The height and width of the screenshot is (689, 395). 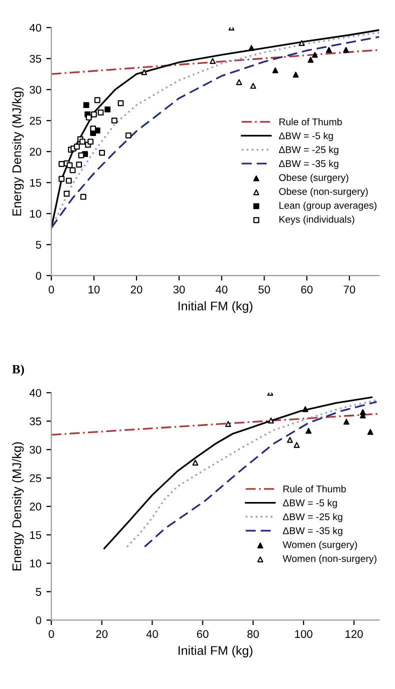 I want to click on x-tick-label: 100, so click(x=303, y=634).